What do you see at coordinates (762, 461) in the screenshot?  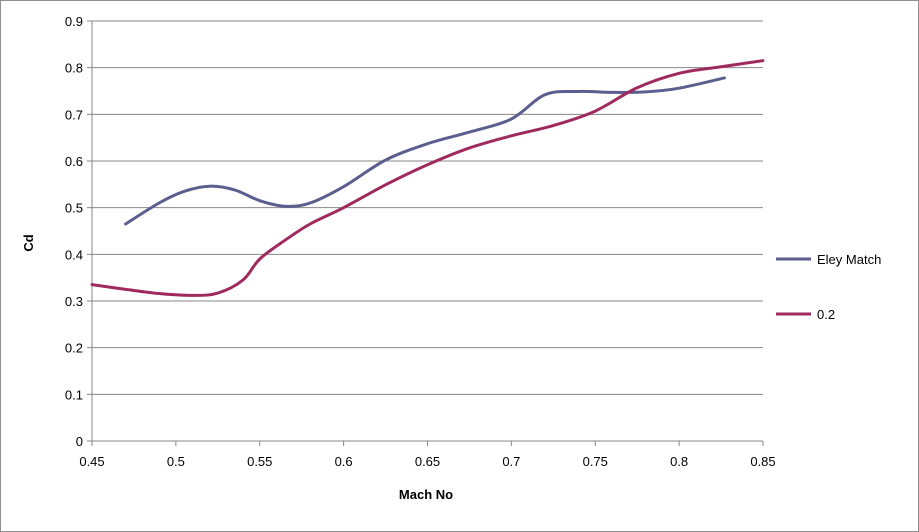 I see `x-tick-label: 0.85` at bounding box center [762, 461].